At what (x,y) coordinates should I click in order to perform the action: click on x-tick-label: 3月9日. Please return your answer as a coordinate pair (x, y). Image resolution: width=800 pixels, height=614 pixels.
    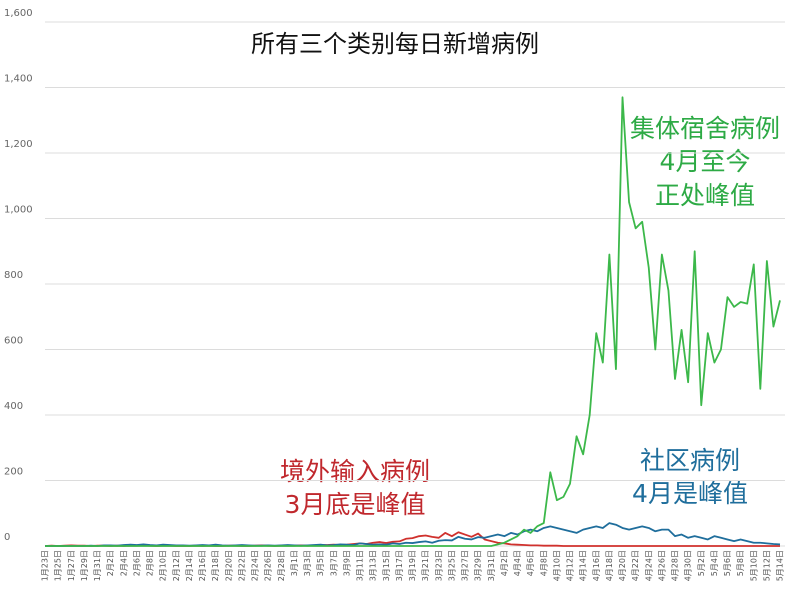
    Looking at the image, I should click on (346, 563).